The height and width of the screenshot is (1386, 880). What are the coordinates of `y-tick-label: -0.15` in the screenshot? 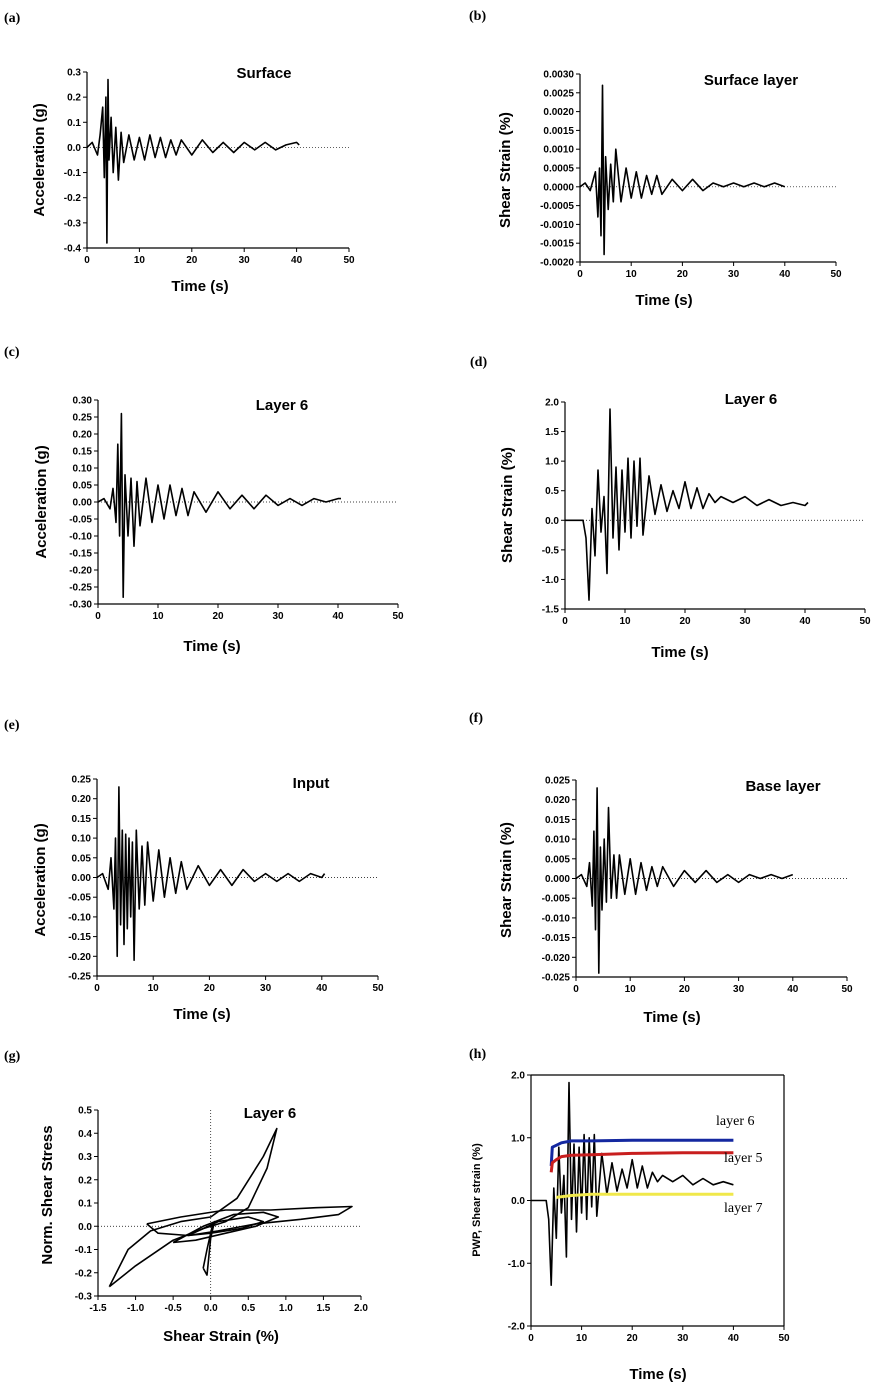 It's located at (80, 554).